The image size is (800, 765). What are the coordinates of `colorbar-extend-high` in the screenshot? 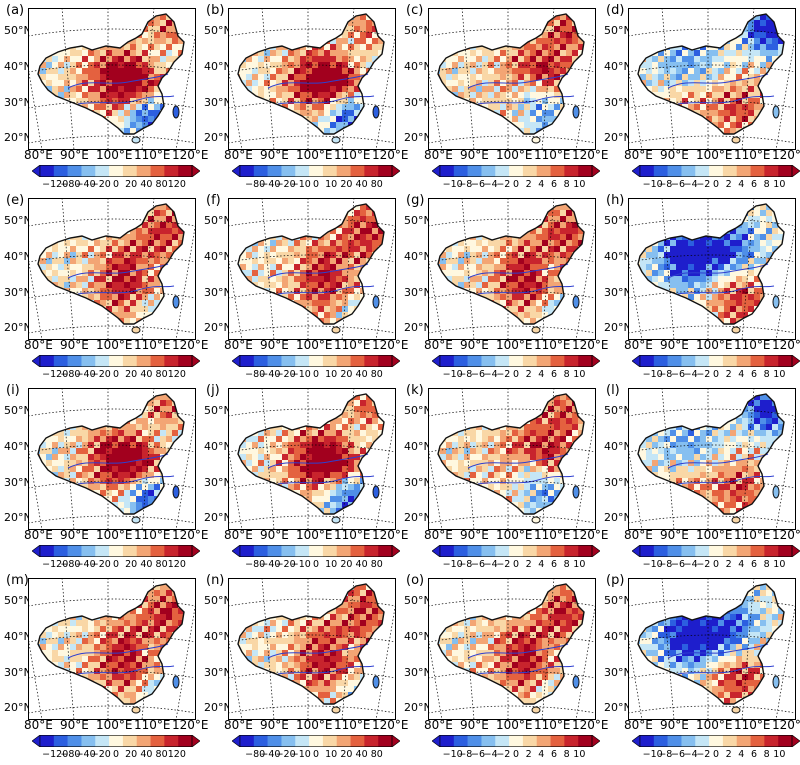 It's located at (395, 551).